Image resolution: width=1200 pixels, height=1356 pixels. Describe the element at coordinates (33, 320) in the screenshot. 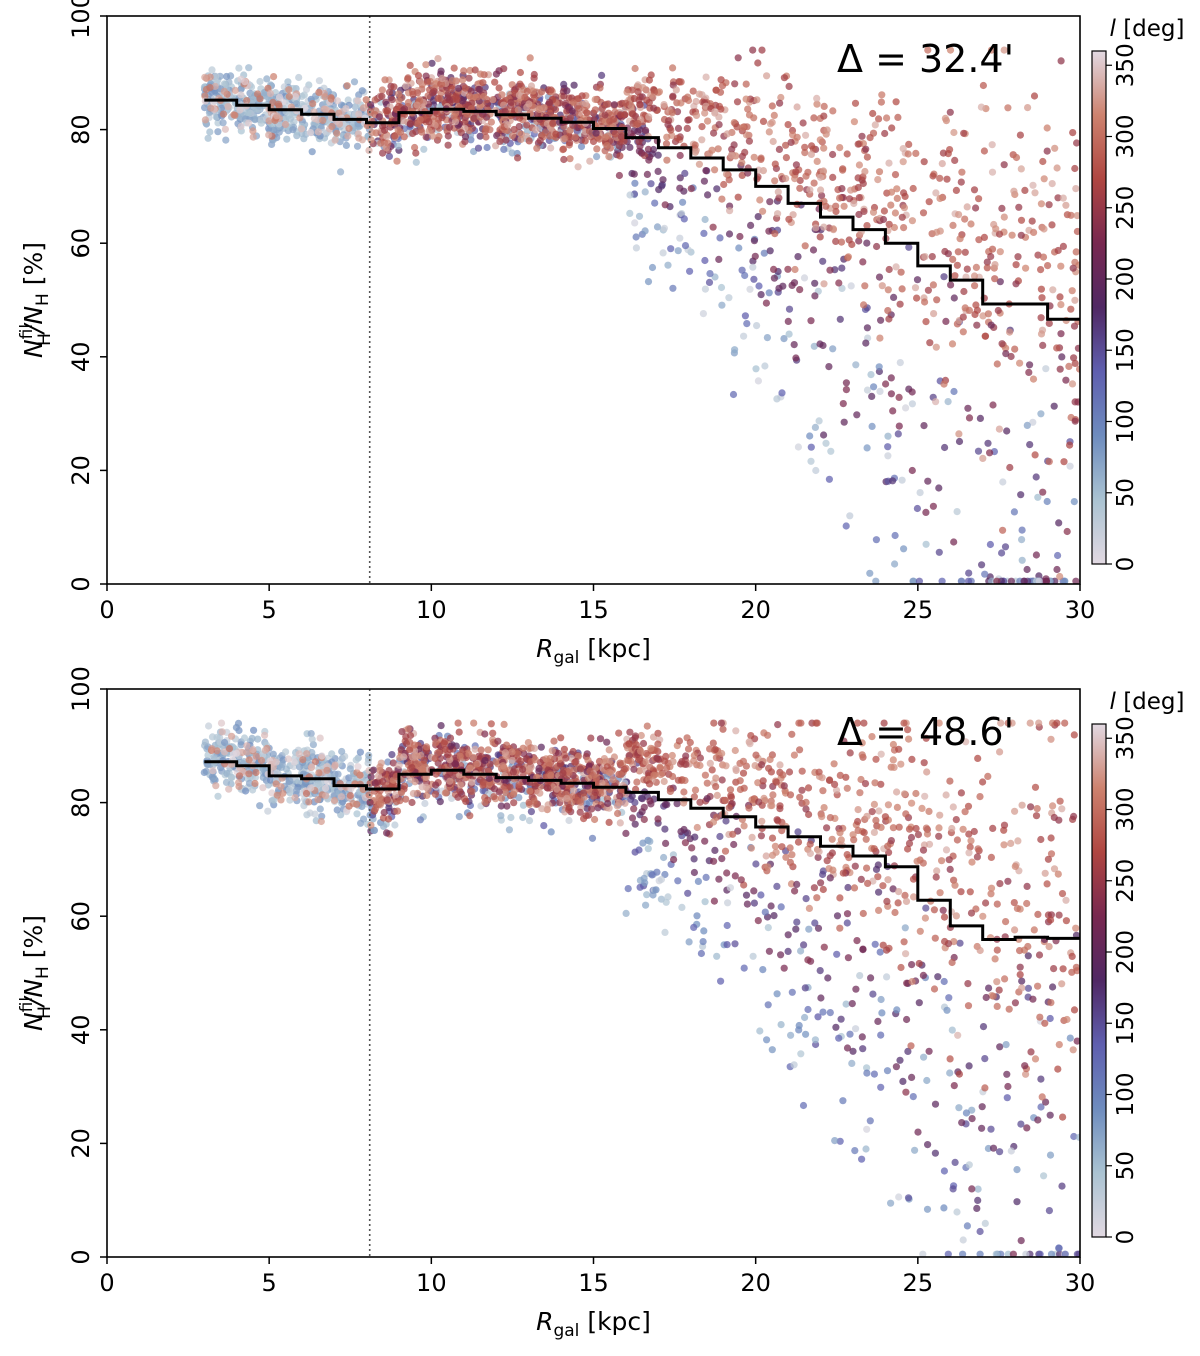

I see `y-label-denominator: /N` at that location.